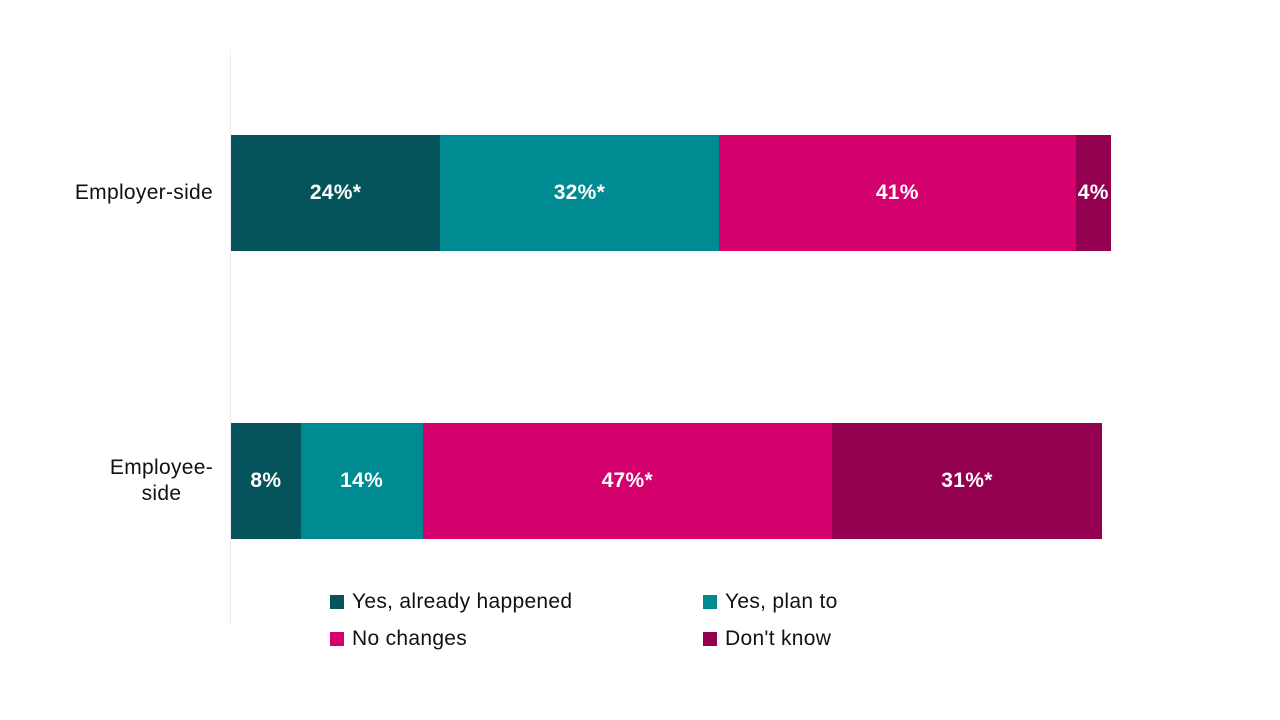 The width and height of the screenshot is (1280, 720). I want to click on category-axis-line, so click(230, 336).